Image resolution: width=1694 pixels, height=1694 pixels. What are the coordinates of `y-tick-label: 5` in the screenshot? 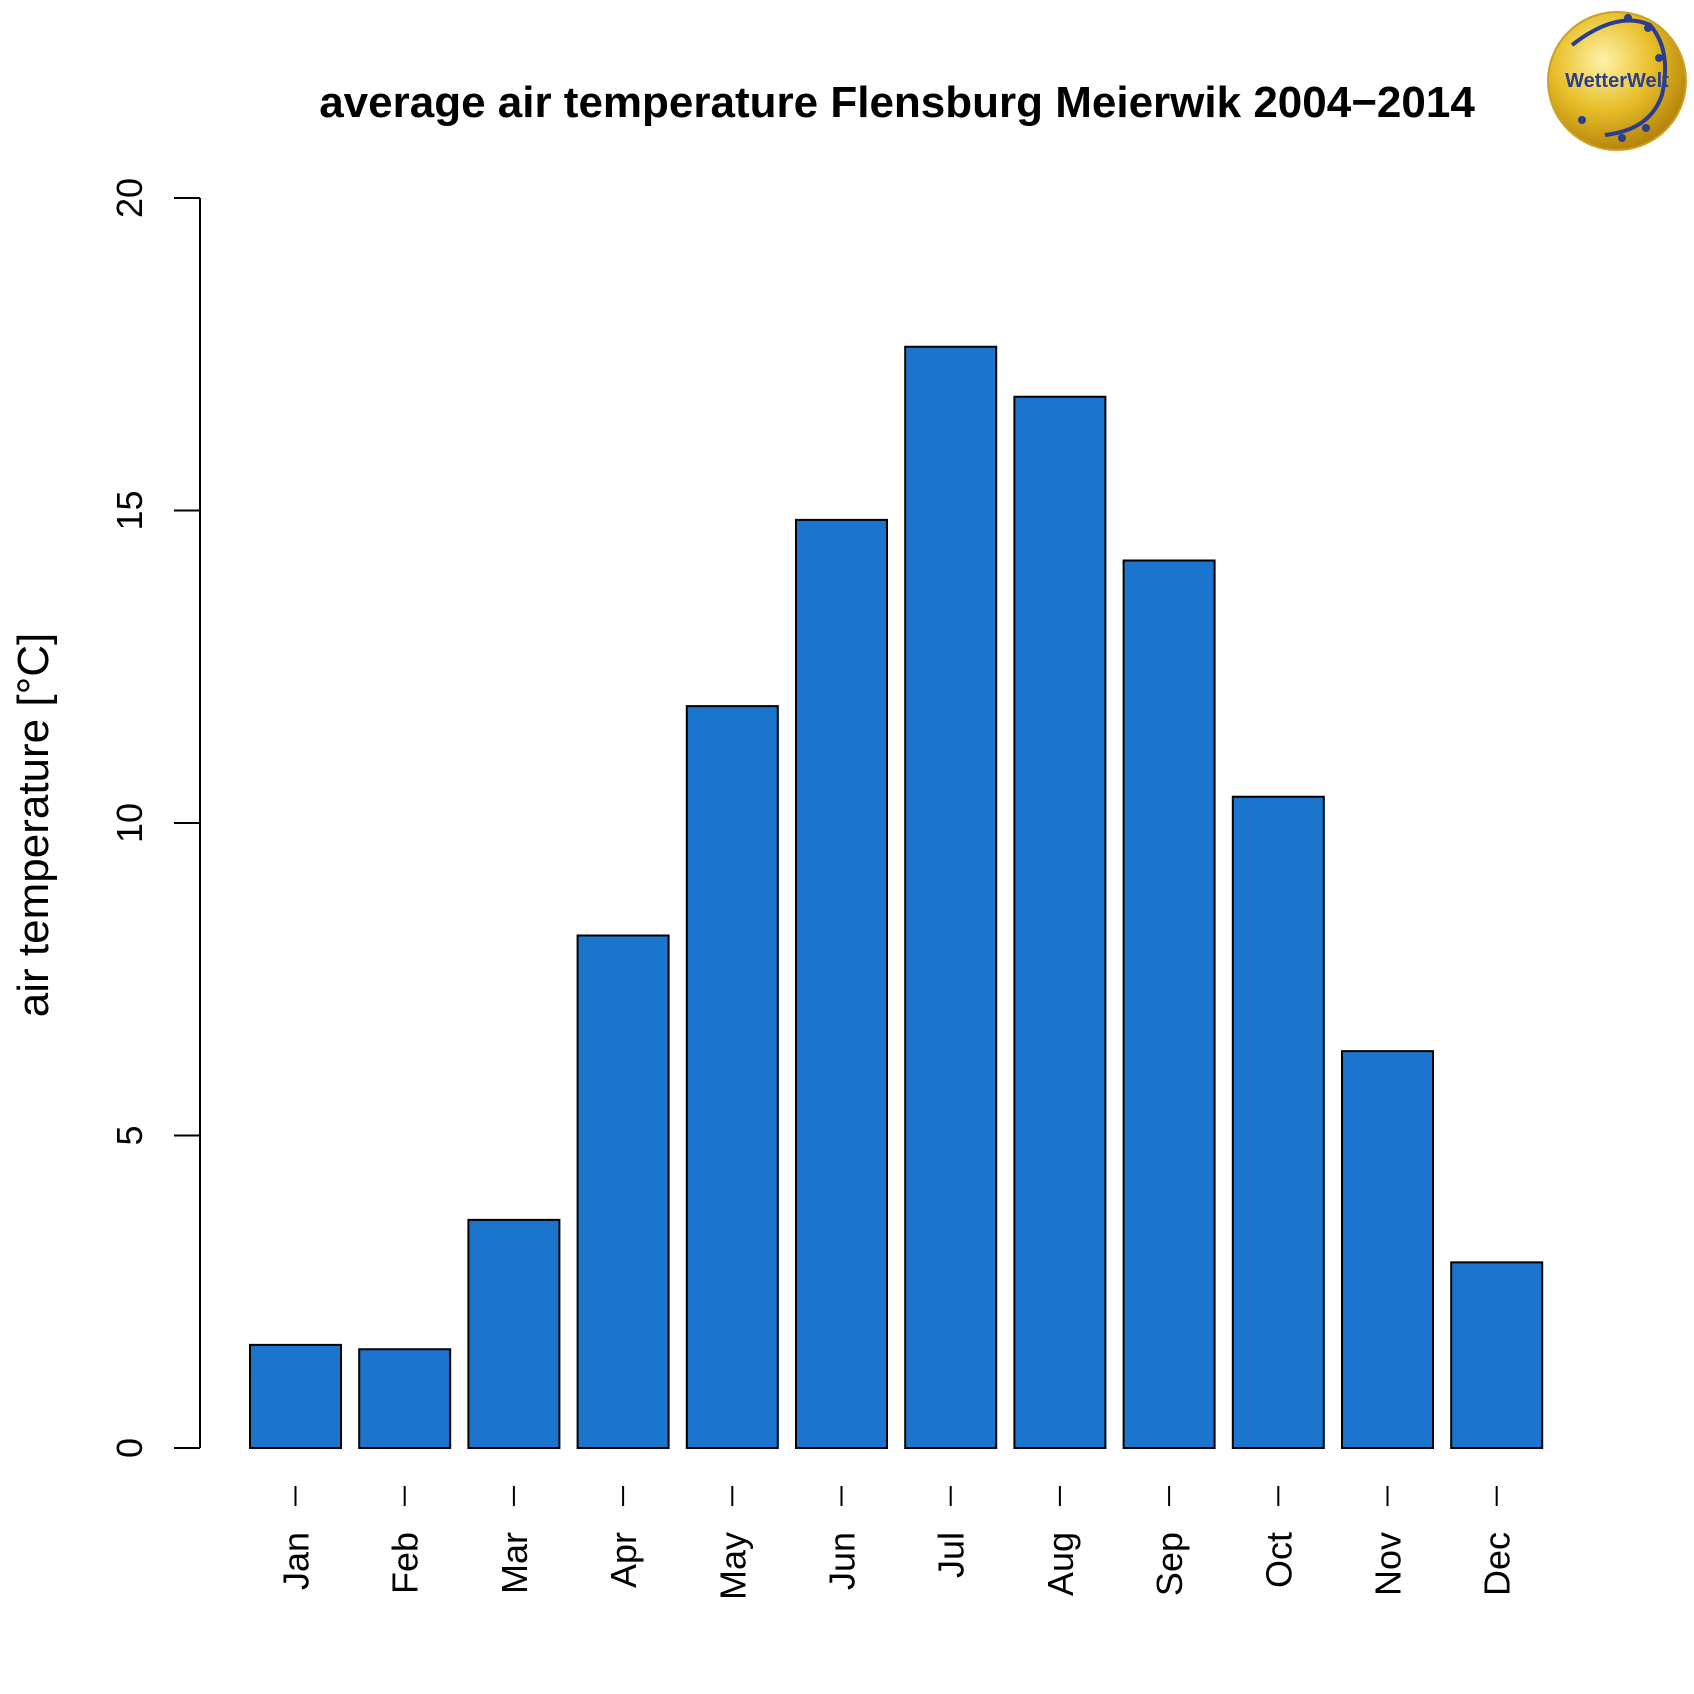 It's located at (129, 1135).